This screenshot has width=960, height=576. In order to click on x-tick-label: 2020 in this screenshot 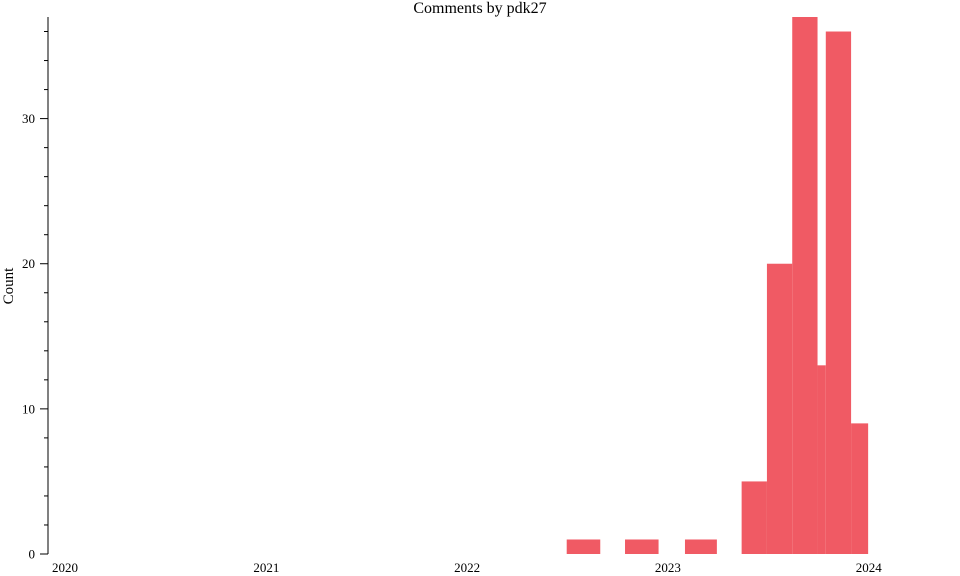, I will do `click(65, 567)`.